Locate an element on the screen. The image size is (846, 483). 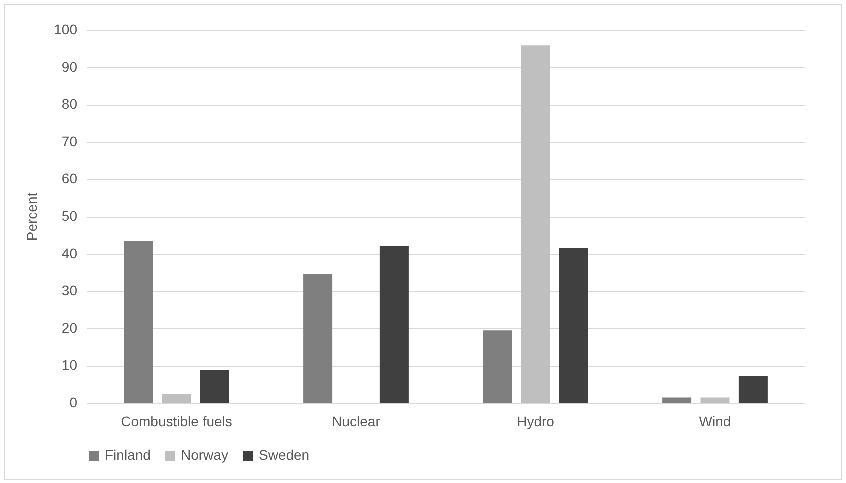
y-tick-label: 80 is located at coordinates (70, 104).